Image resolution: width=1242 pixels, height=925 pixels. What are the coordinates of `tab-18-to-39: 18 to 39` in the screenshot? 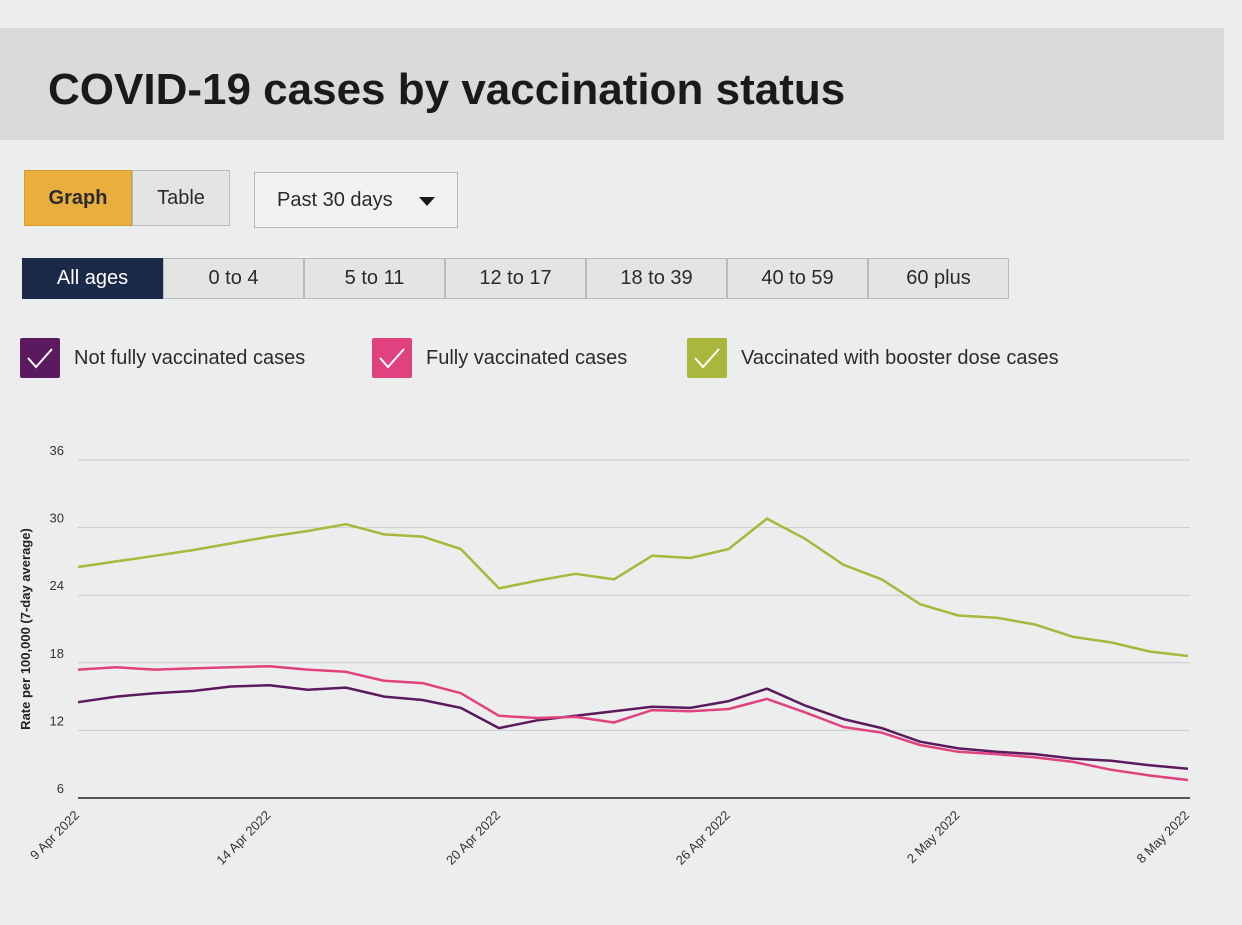 It's located at (656, 278).